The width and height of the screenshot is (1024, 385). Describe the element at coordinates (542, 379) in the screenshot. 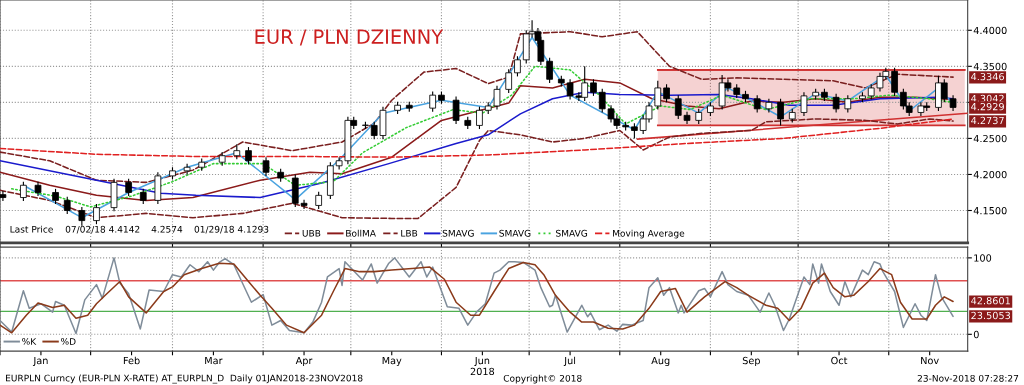

I see `text: Copyright© 2018` at that location.